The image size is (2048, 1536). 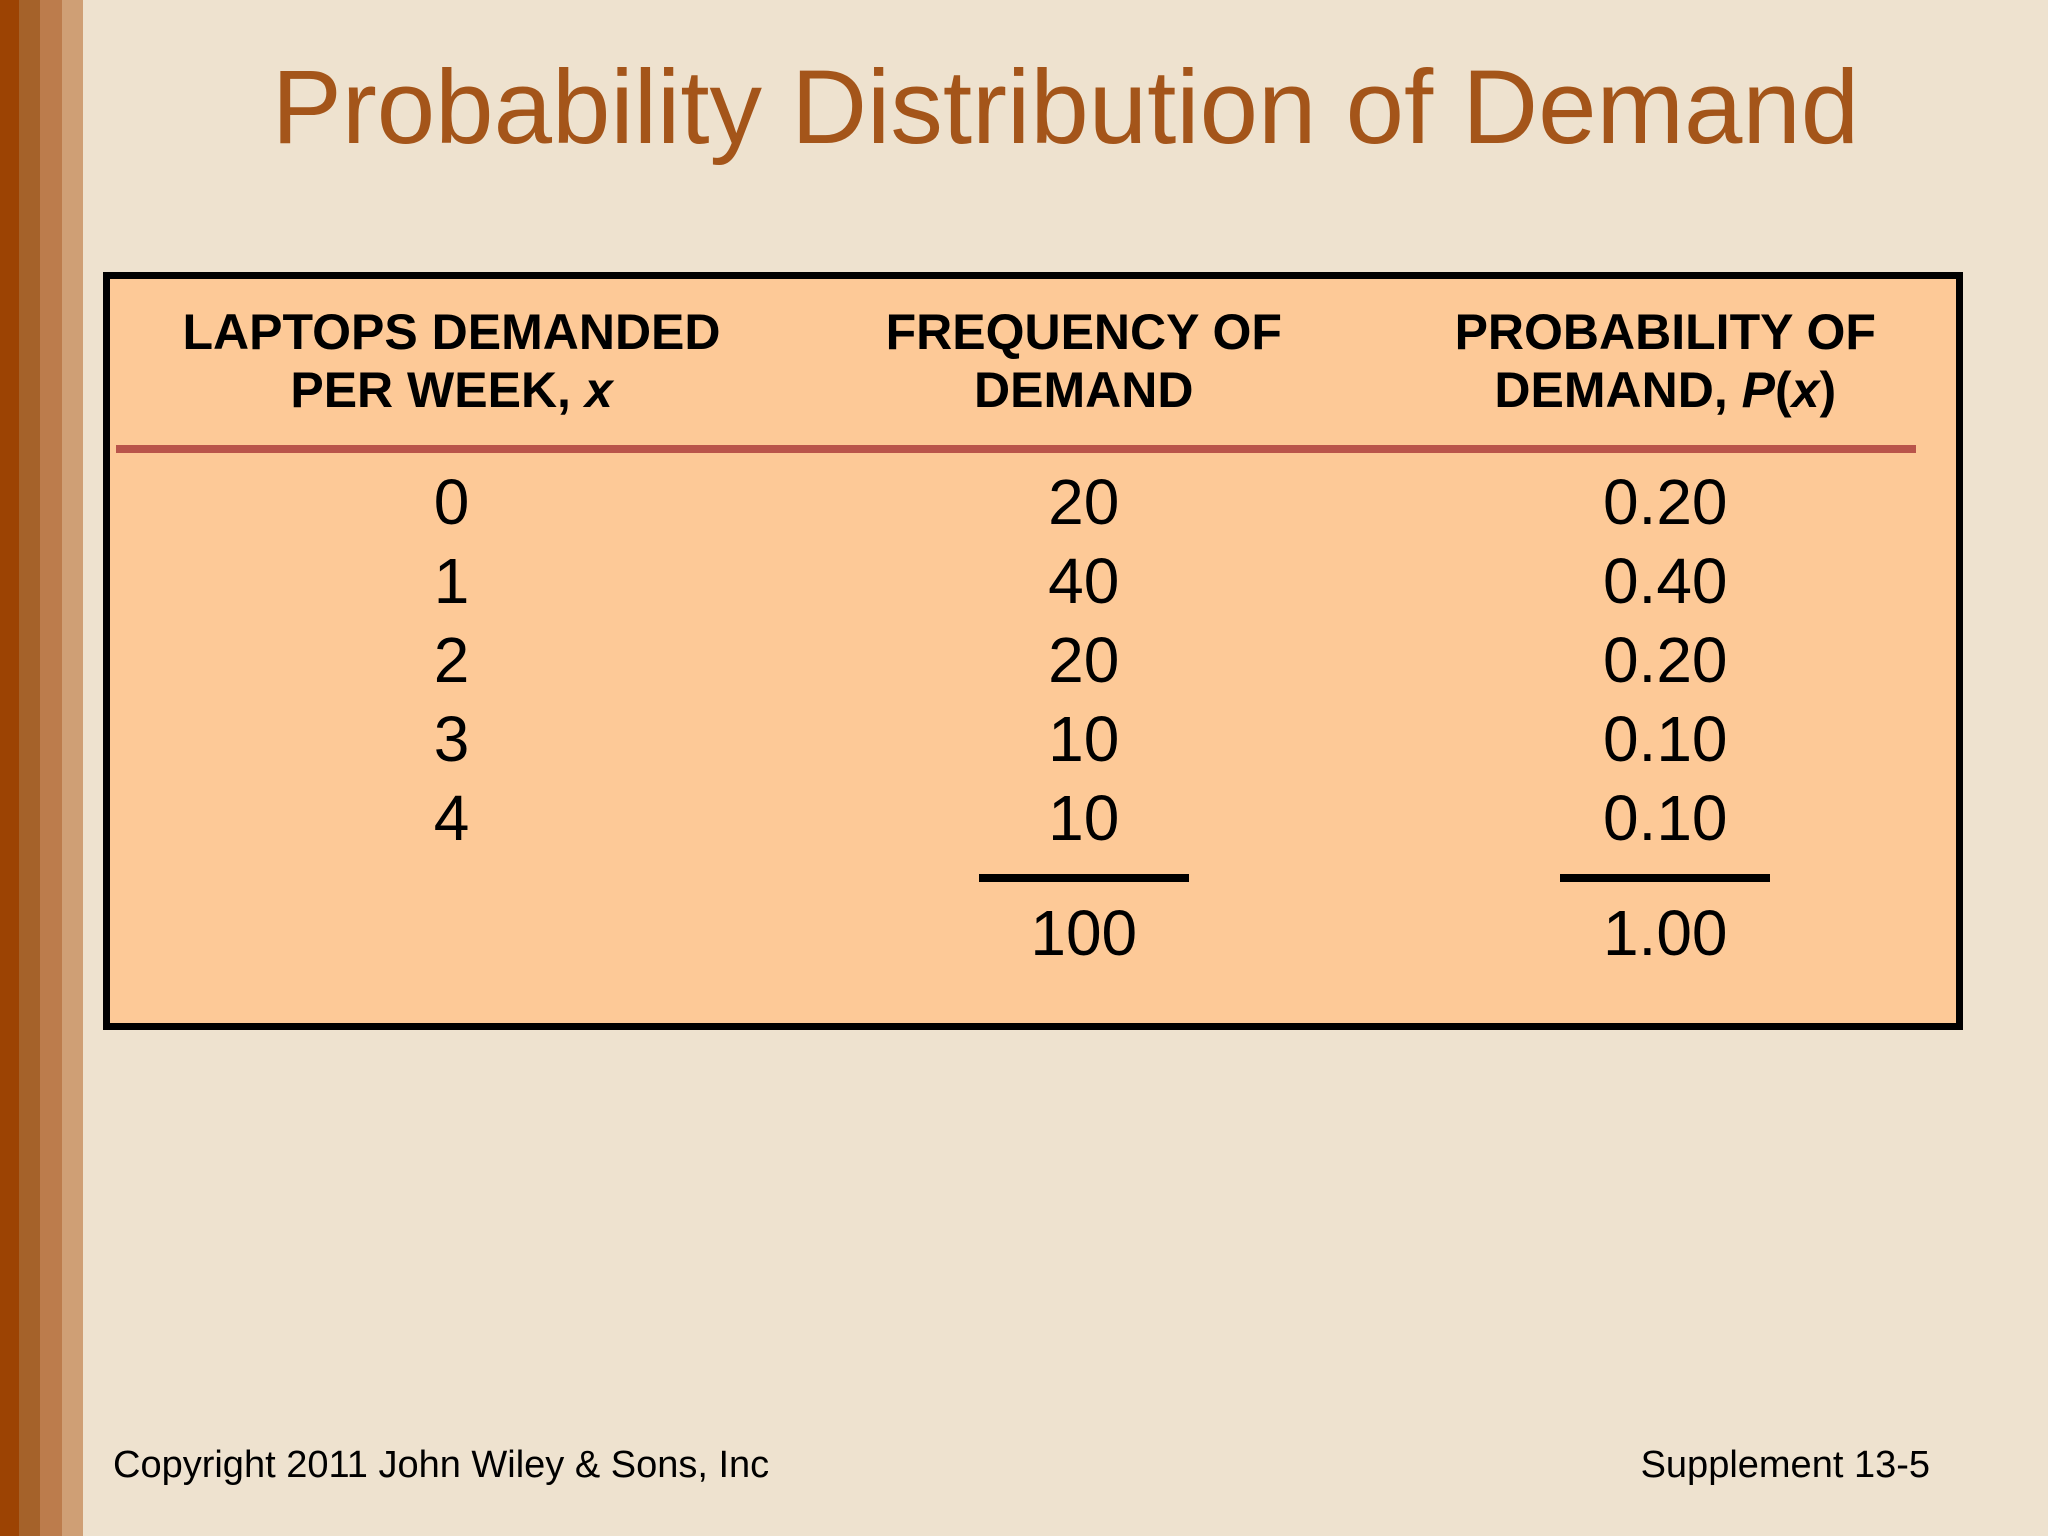 What do you see at coordinates (451, 361) in the screenshot?
I see `column-header-laptops-demanded: LAPTOPS DEMANDED PER WEEK, x` at bounding box center [451, 361].